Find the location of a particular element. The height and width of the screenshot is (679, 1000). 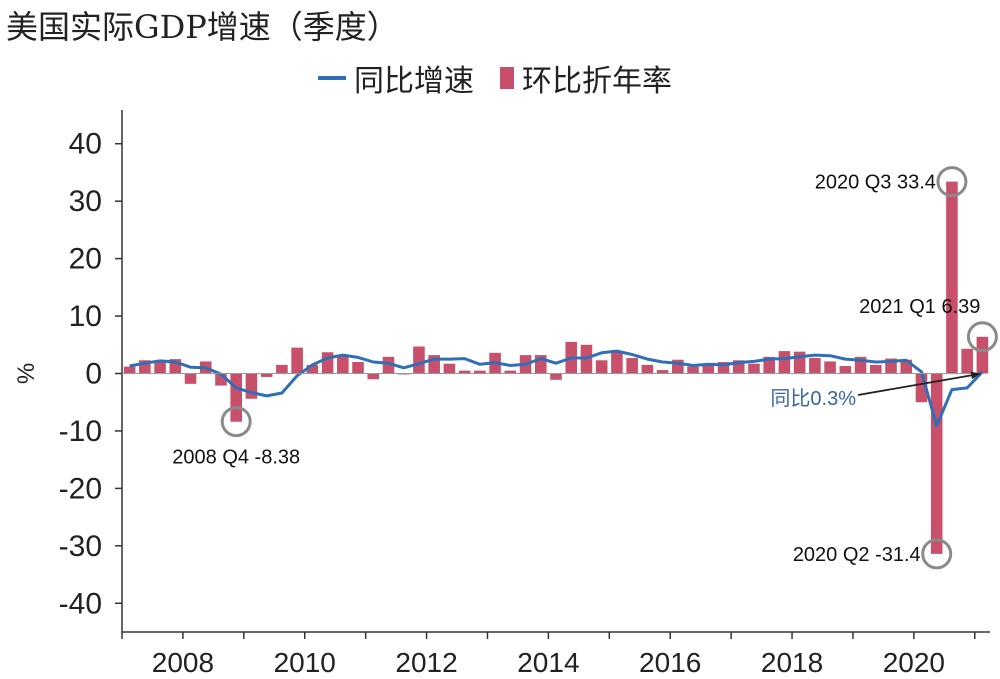

legend: 同比增速 环比折年率 is located at coordinates (508, 79).